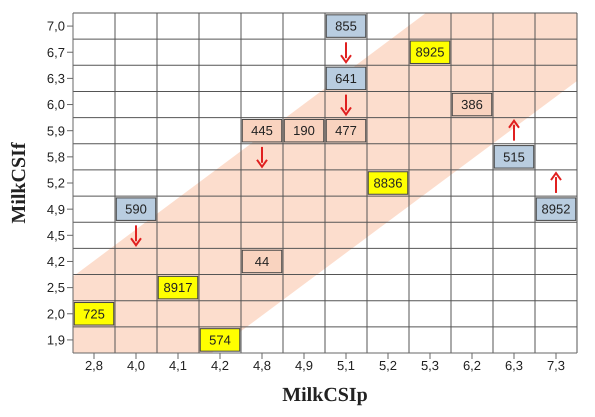 Image resolution: width=595 pixels, height=417 pixels. I want to click on data-label: 8925, so click(430, 52).